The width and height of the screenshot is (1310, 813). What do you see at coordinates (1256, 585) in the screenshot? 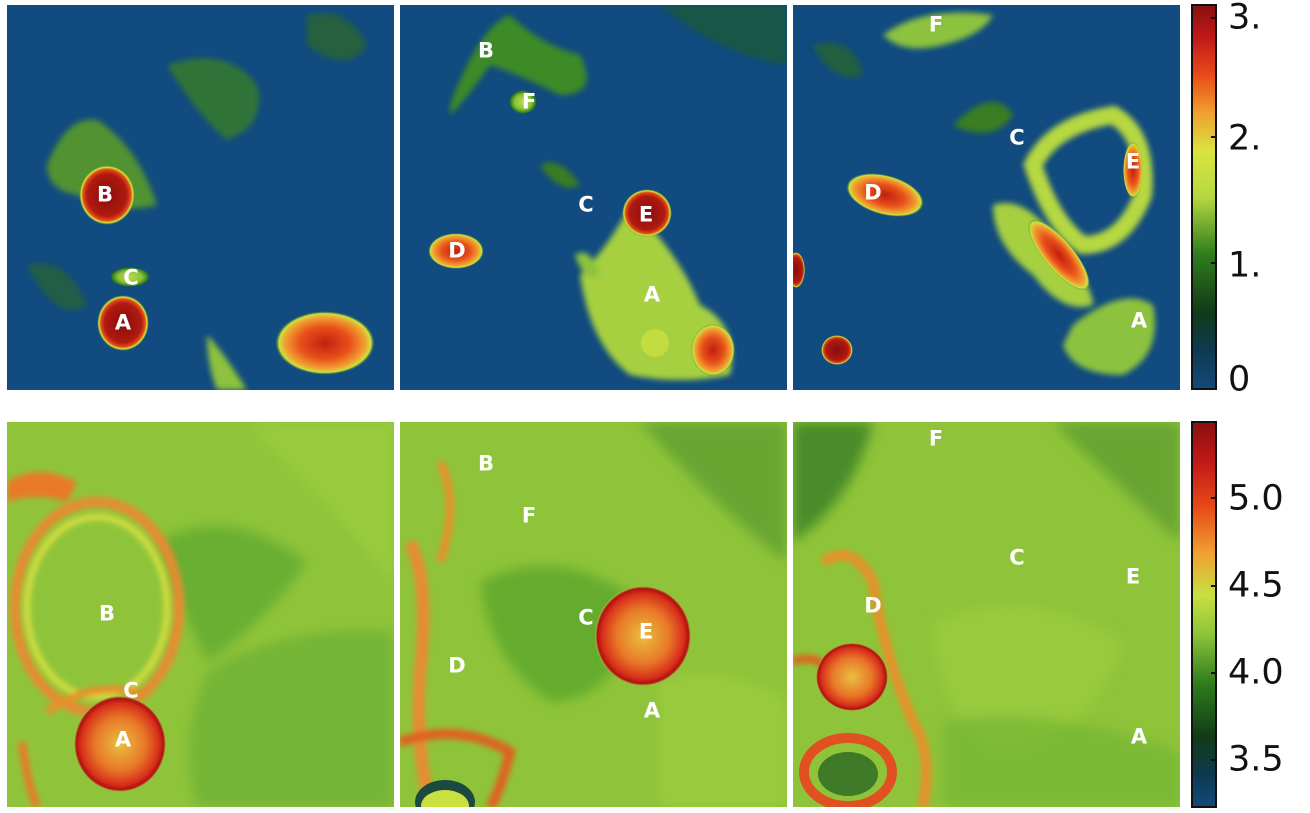
I see `bottom-colorbar-tick-4-5: 4.5` at bounding box center [1256, 585].